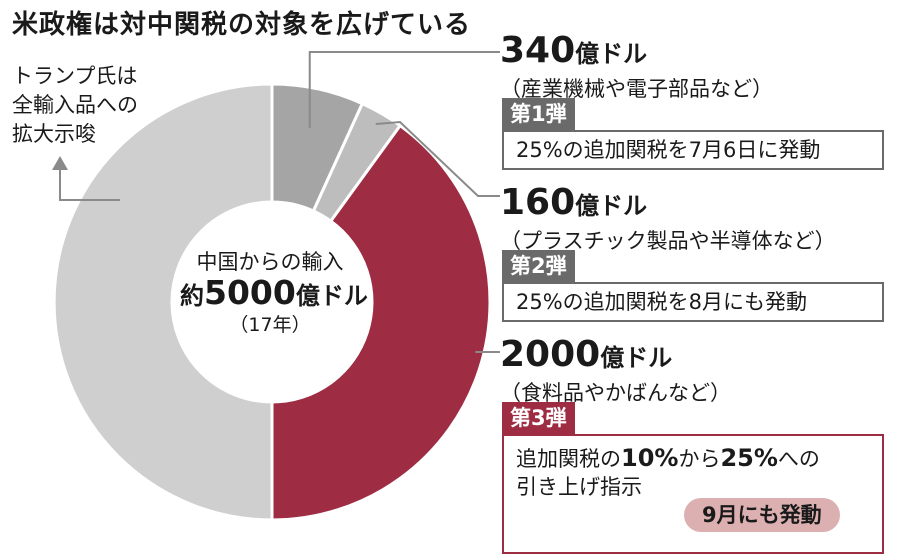  I want to click on side-note-arrow, so click(89, 184).